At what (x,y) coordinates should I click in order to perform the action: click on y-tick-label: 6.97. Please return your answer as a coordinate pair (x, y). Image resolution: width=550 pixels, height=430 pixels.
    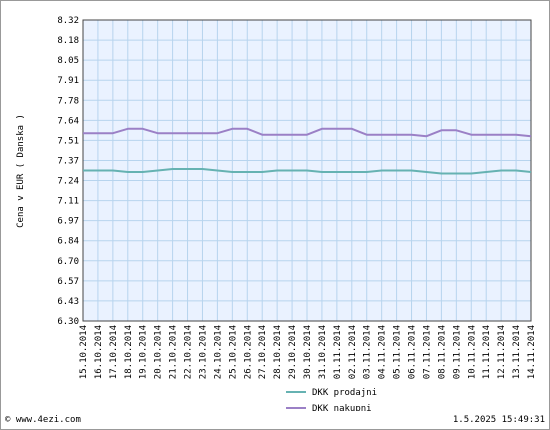
    Looking at the image, I should click on (68, 222).